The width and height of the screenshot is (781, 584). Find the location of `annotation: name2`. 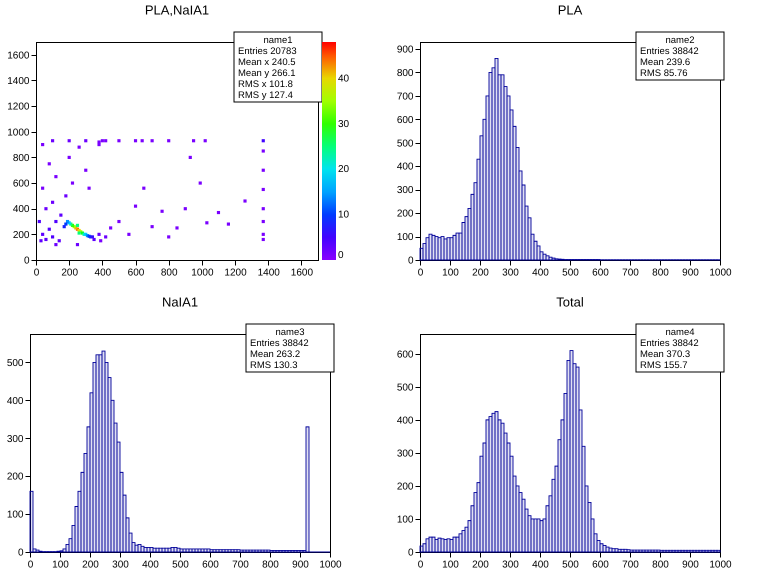

annotation: name2 is located at coordinates (680, 40).